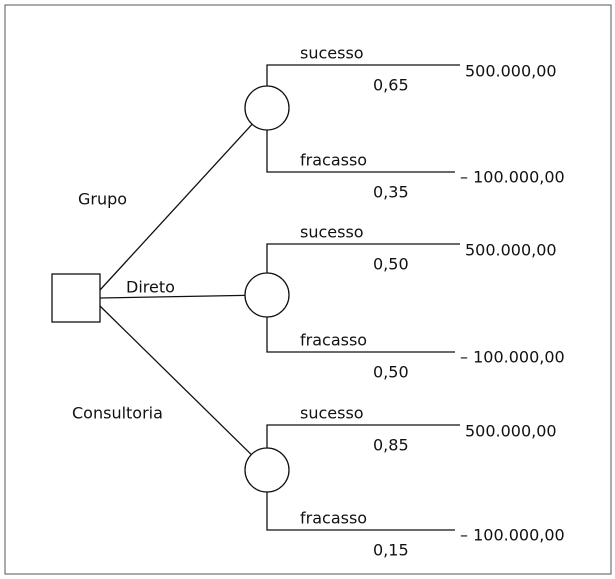  I want to click on probability: 0,35, so click(391, 192).